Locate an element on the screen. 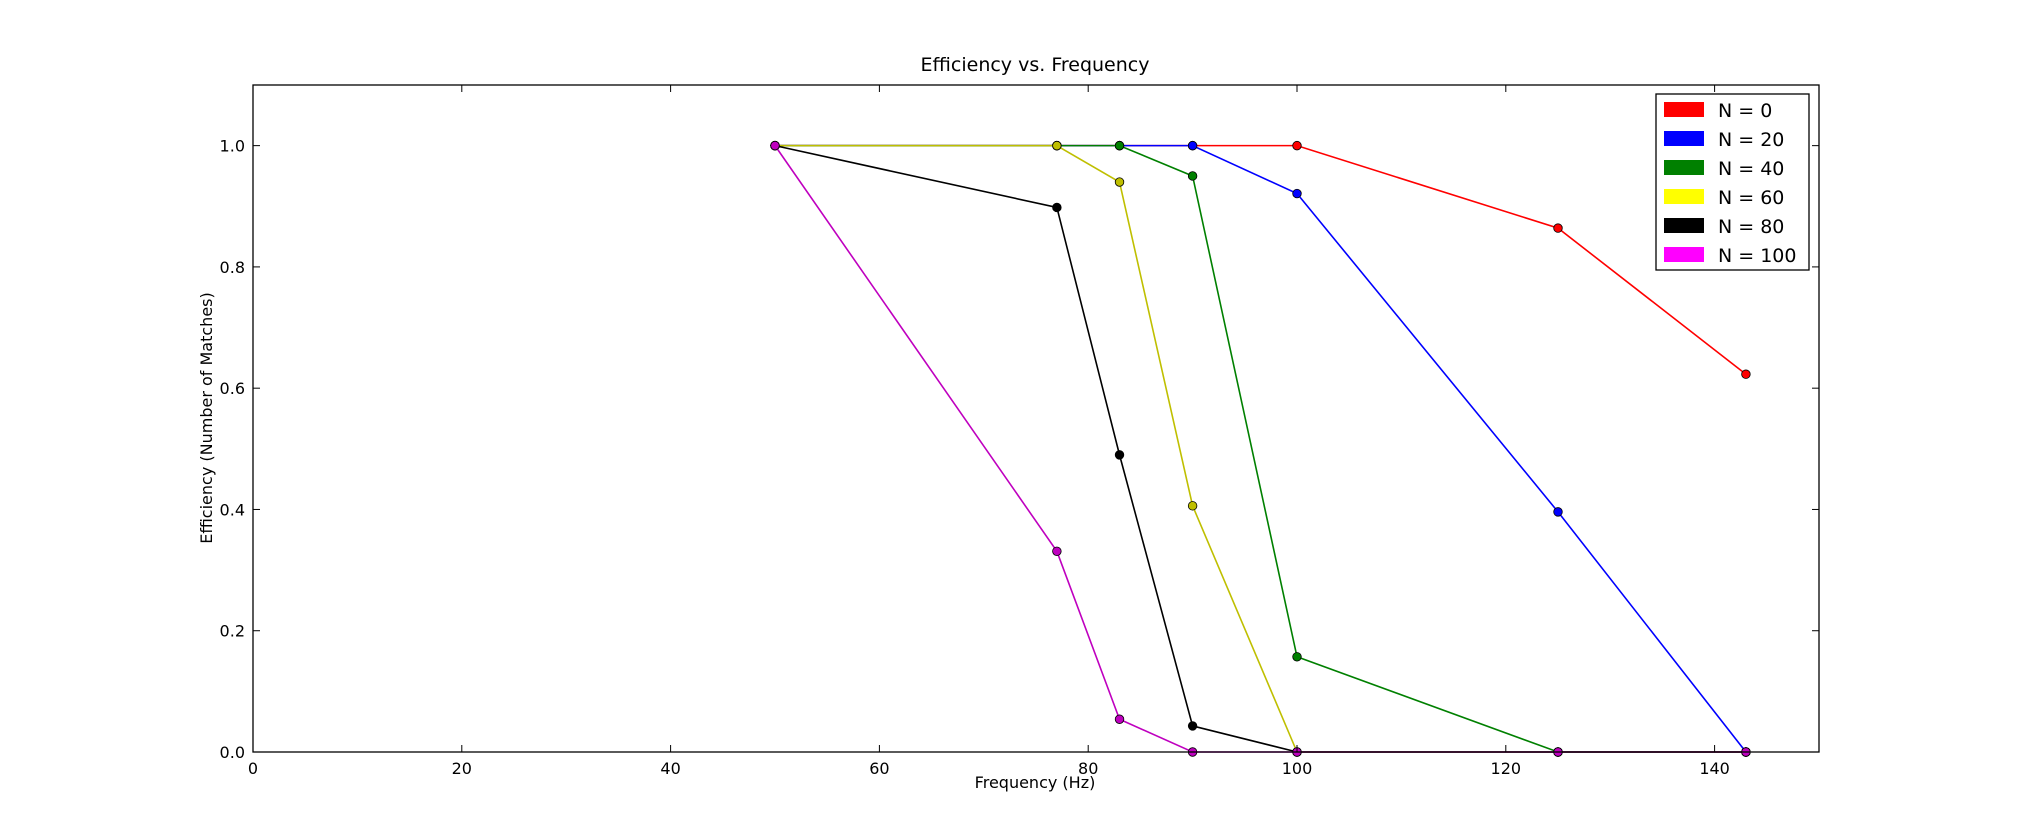 This screenshot has width=2021, height=835. x-tick-label: 80 is located at coordinates (1088, 768).